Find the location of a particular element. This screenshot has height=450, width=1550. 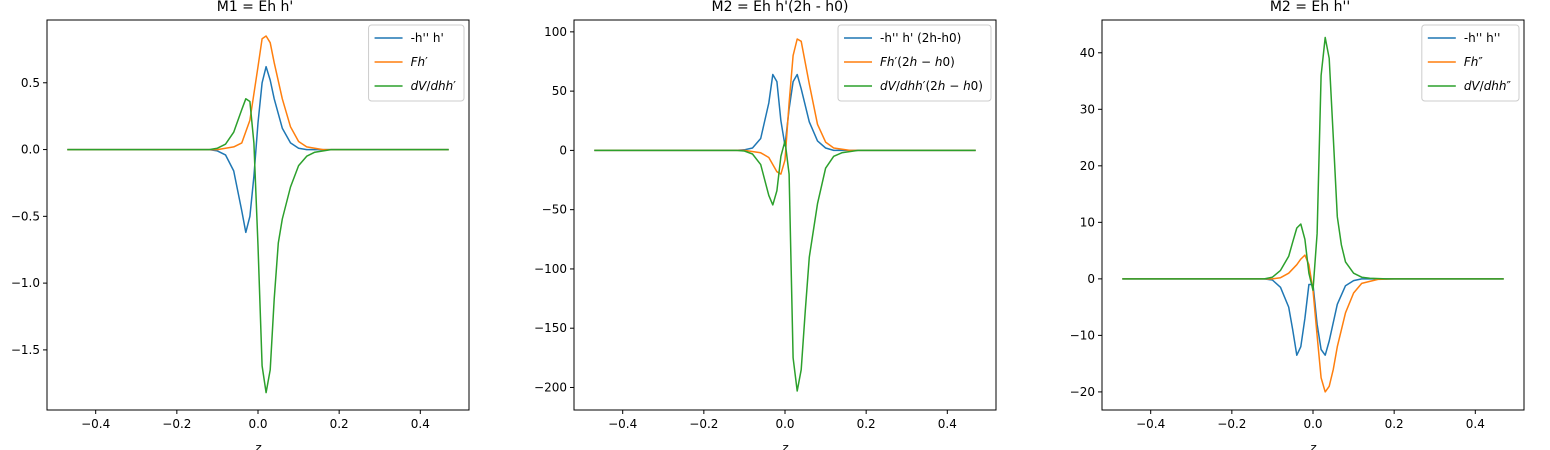

legend-label: -h'' h' is located at coordinates (427, 38).